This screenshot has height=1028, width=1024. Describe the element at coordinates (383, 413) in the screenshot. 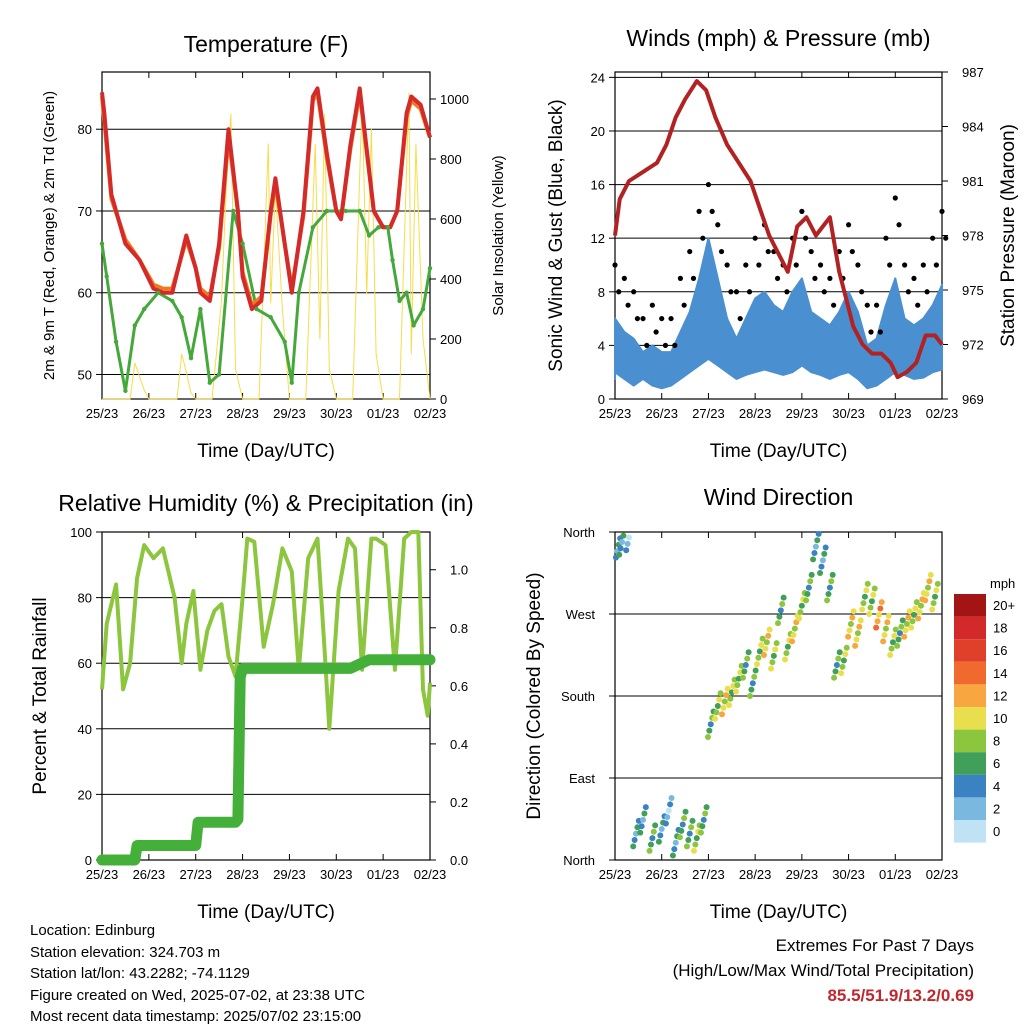

I see `temperature-xtick-label: 01/23` at that location.